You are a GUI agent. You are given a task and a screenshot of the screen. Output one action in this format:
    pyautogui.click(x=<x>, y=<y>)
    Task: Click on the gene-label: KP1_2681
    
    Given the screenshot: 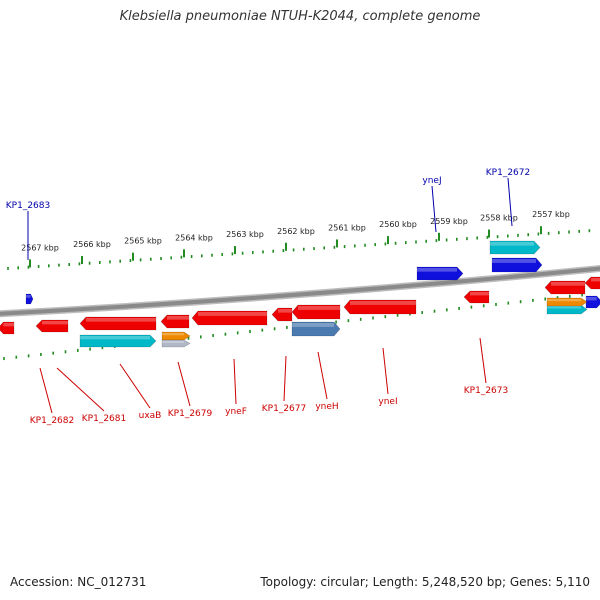 What is the action you would take?
    pyautogui.click(x=104, y=419)
    